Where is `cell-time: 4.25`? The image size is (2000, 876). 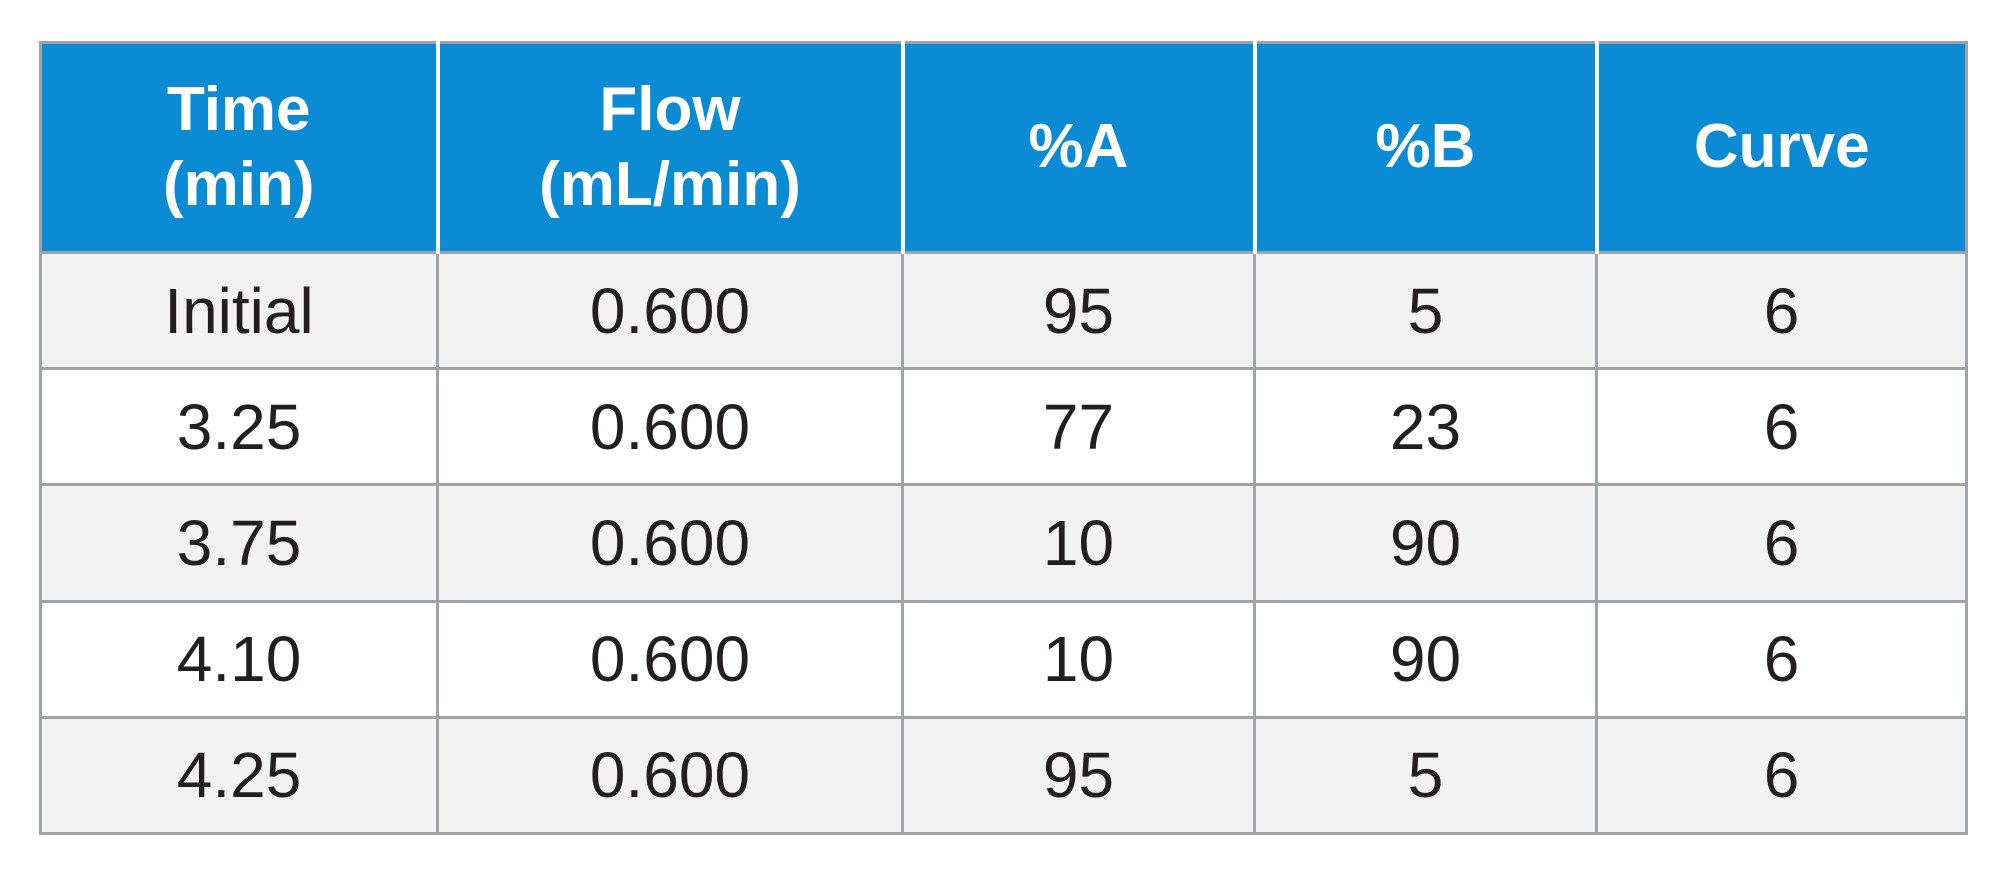 cell-time: 4.25 is located at coordinates (239, 775).